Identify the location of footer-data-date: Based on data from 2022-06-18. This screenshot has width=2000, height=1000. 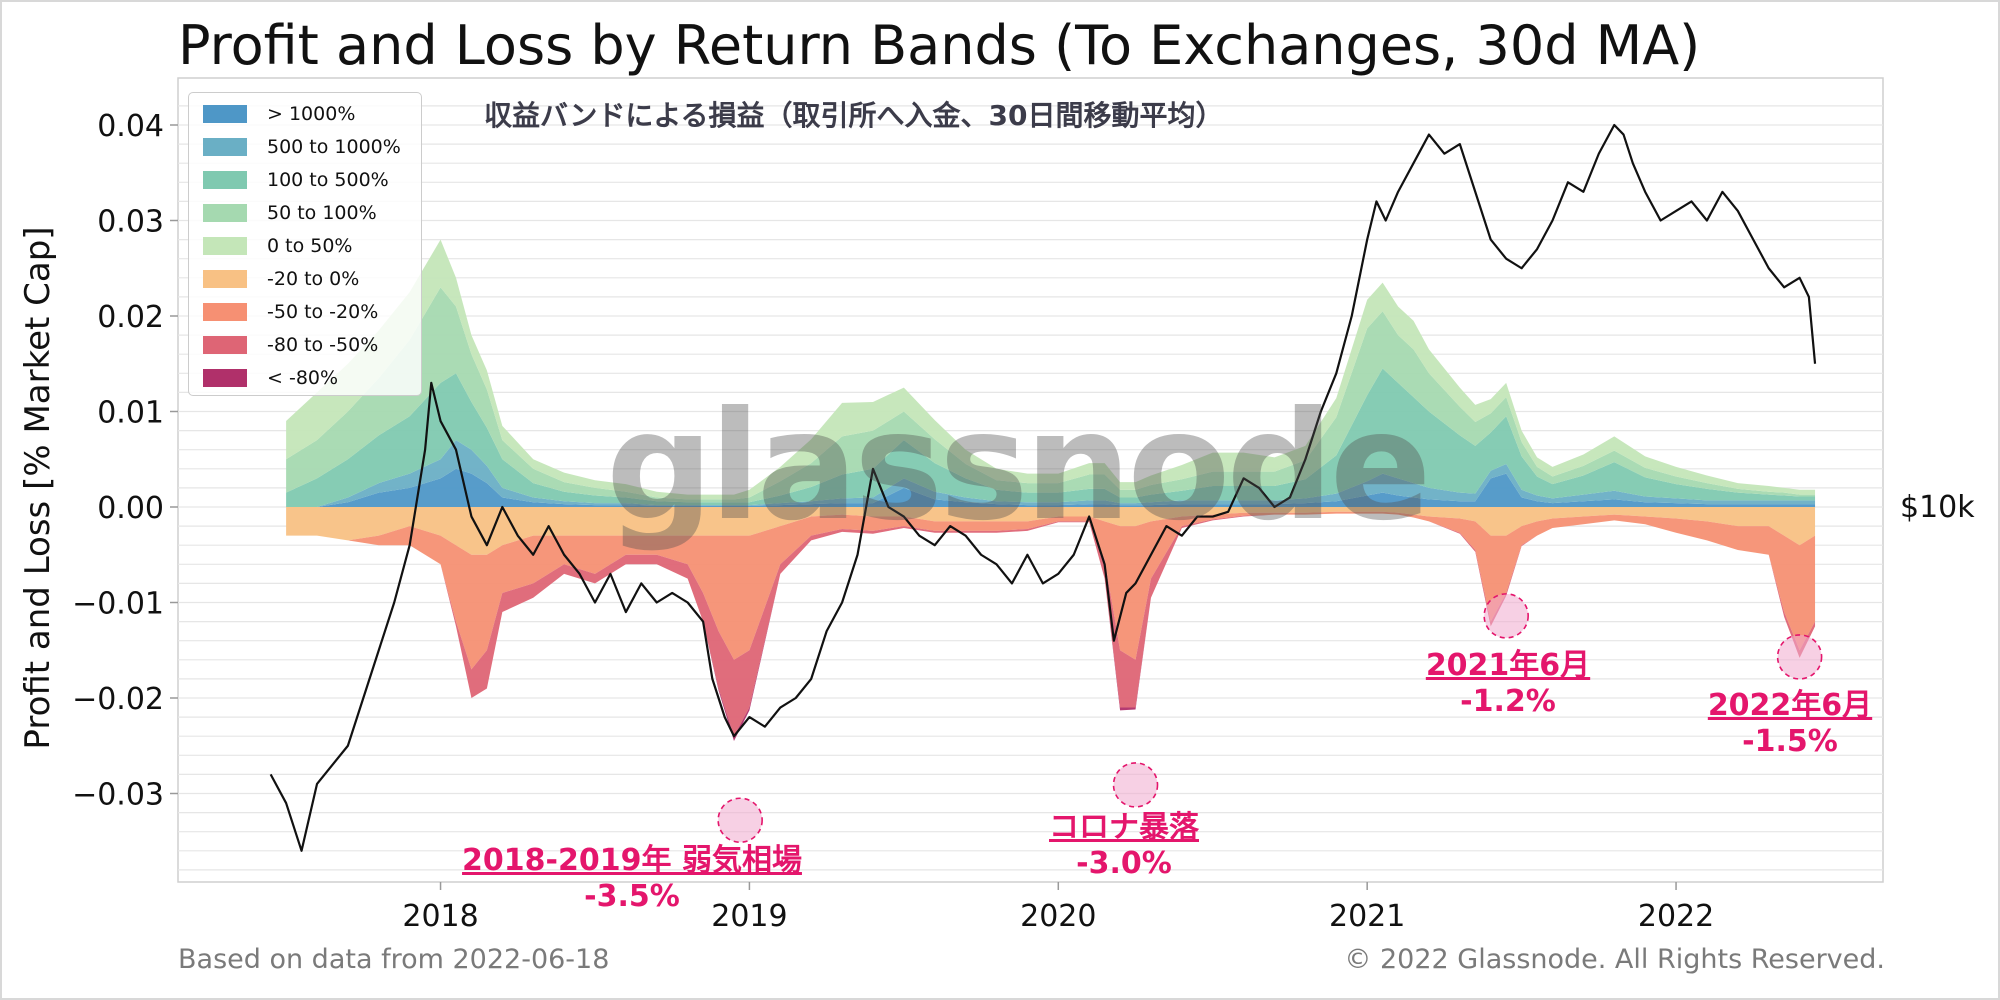
(394, 959).